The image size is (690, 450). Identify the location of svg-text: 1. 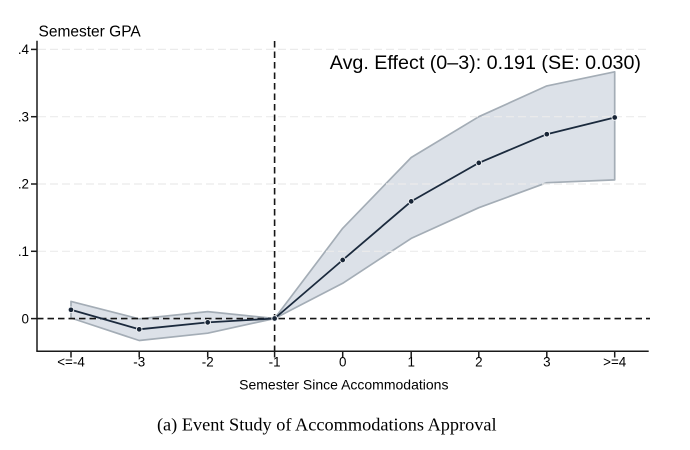
(410, 362).